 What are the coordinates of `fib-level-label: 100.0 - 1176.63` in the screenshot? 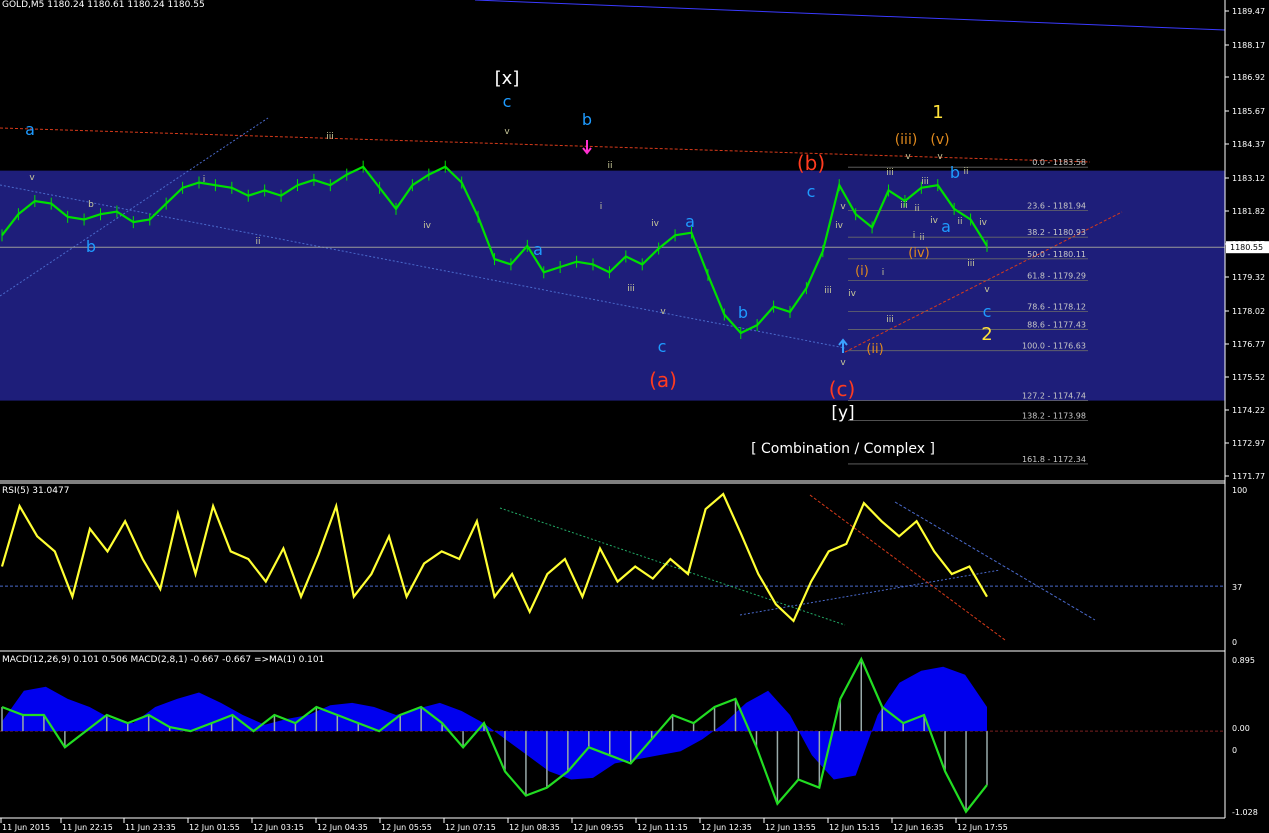 It's located at (1054, 346).